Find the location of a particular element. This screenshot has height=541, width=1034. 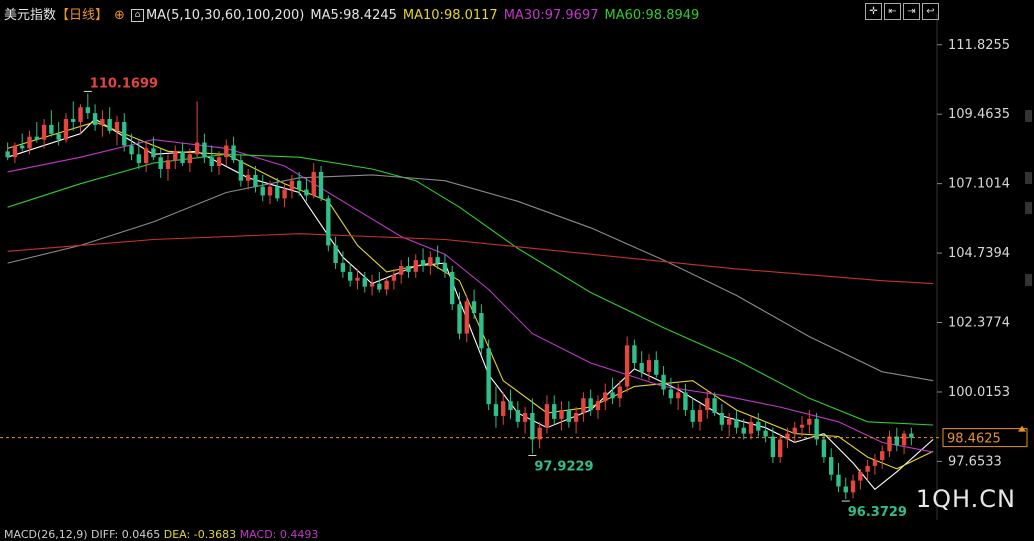

y-tick-label: 109.4635 is located at coordinates (979, 114).